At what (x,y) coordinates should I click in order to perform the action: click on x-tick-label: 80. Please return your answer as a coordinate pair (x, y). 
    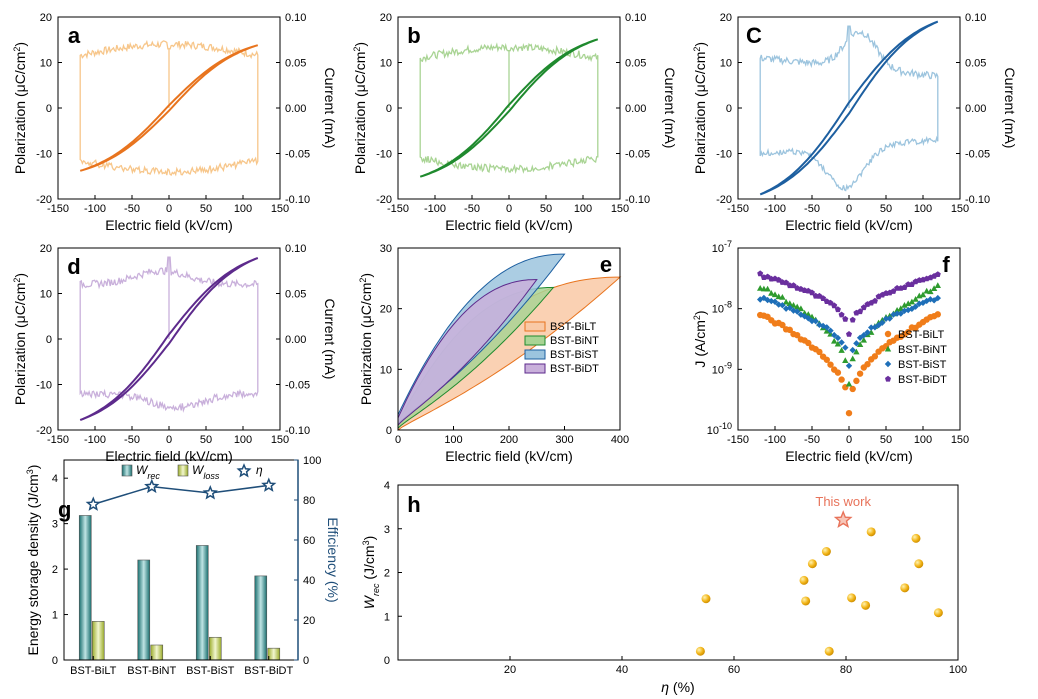
    Looking at the image, I should click on (846, 670).